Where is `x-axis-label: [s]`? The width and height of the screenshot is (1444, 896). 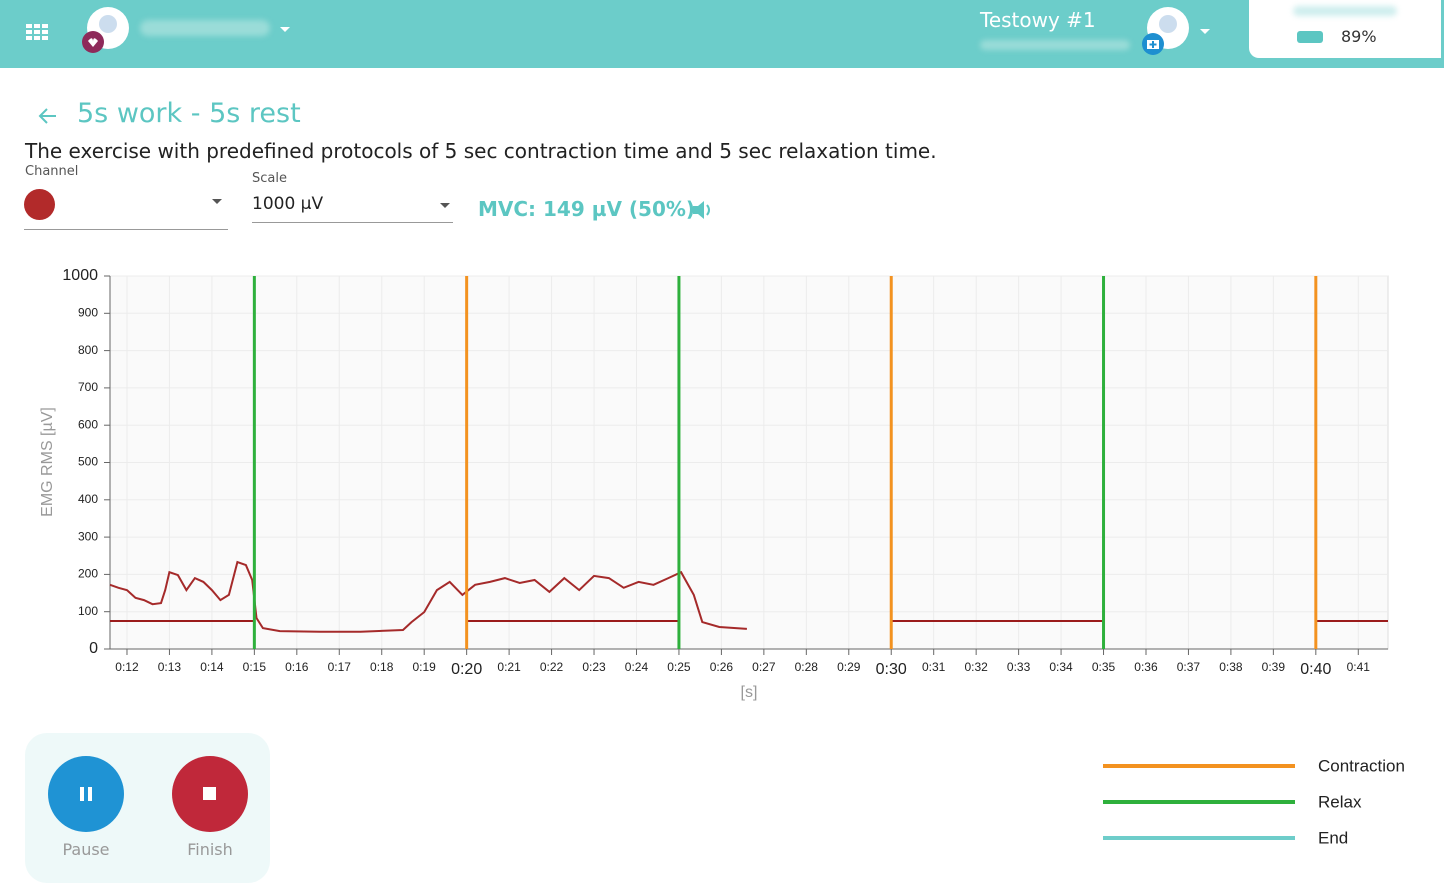
x-axis-label: [s] is located at coordinates (749, 692).